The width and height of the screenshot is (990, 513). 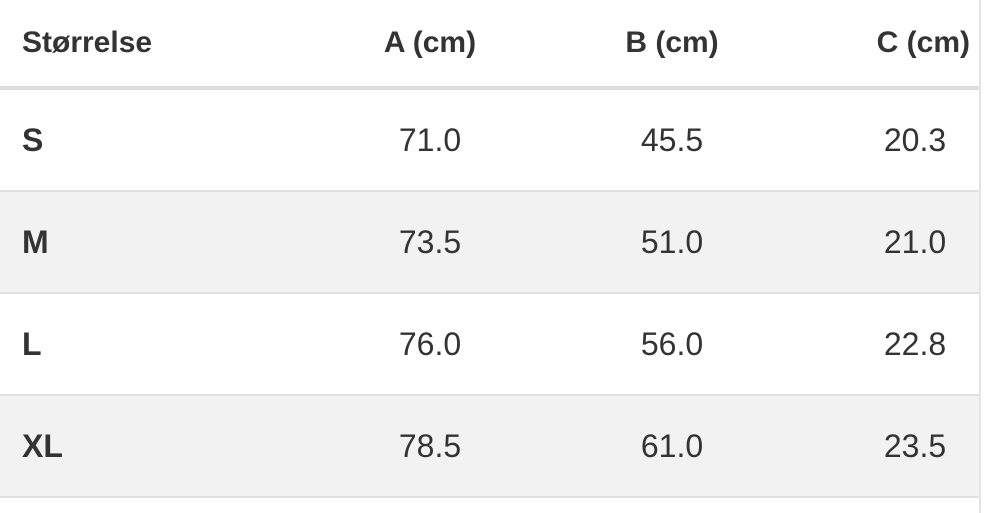 I want to click on size-label: M, so click(x=35, y=241).